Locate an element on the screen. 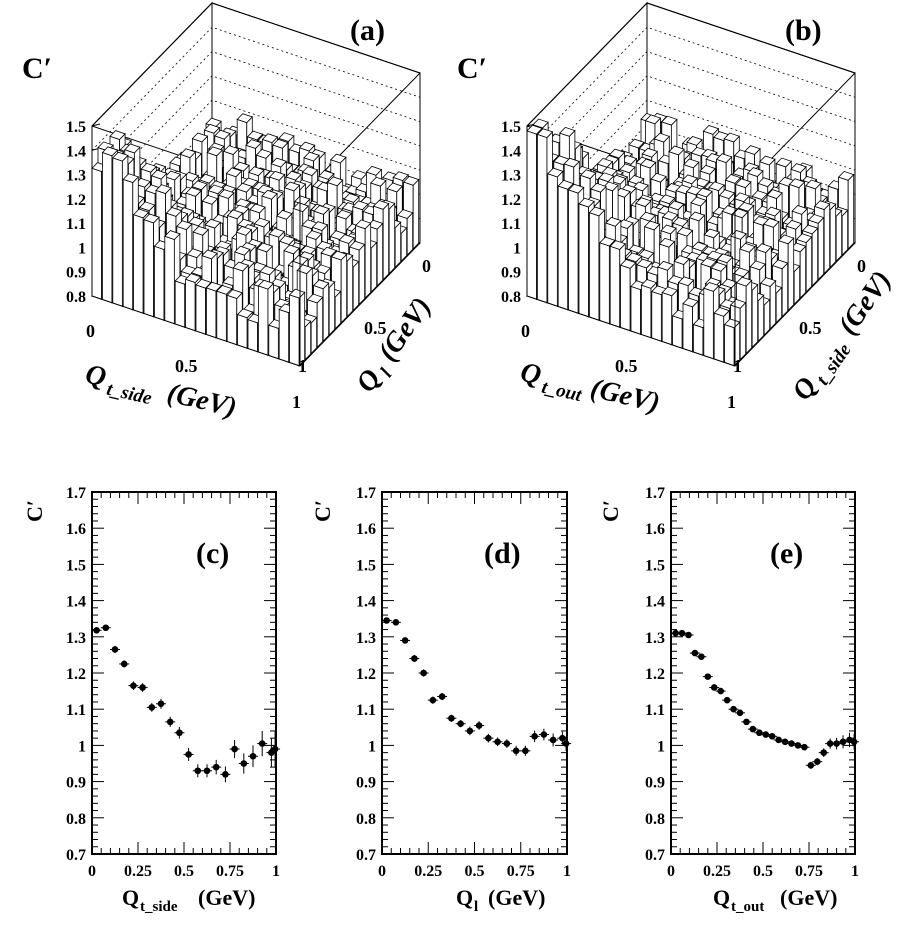  panel-label-a: (a) is located at coordinates (367, 30).